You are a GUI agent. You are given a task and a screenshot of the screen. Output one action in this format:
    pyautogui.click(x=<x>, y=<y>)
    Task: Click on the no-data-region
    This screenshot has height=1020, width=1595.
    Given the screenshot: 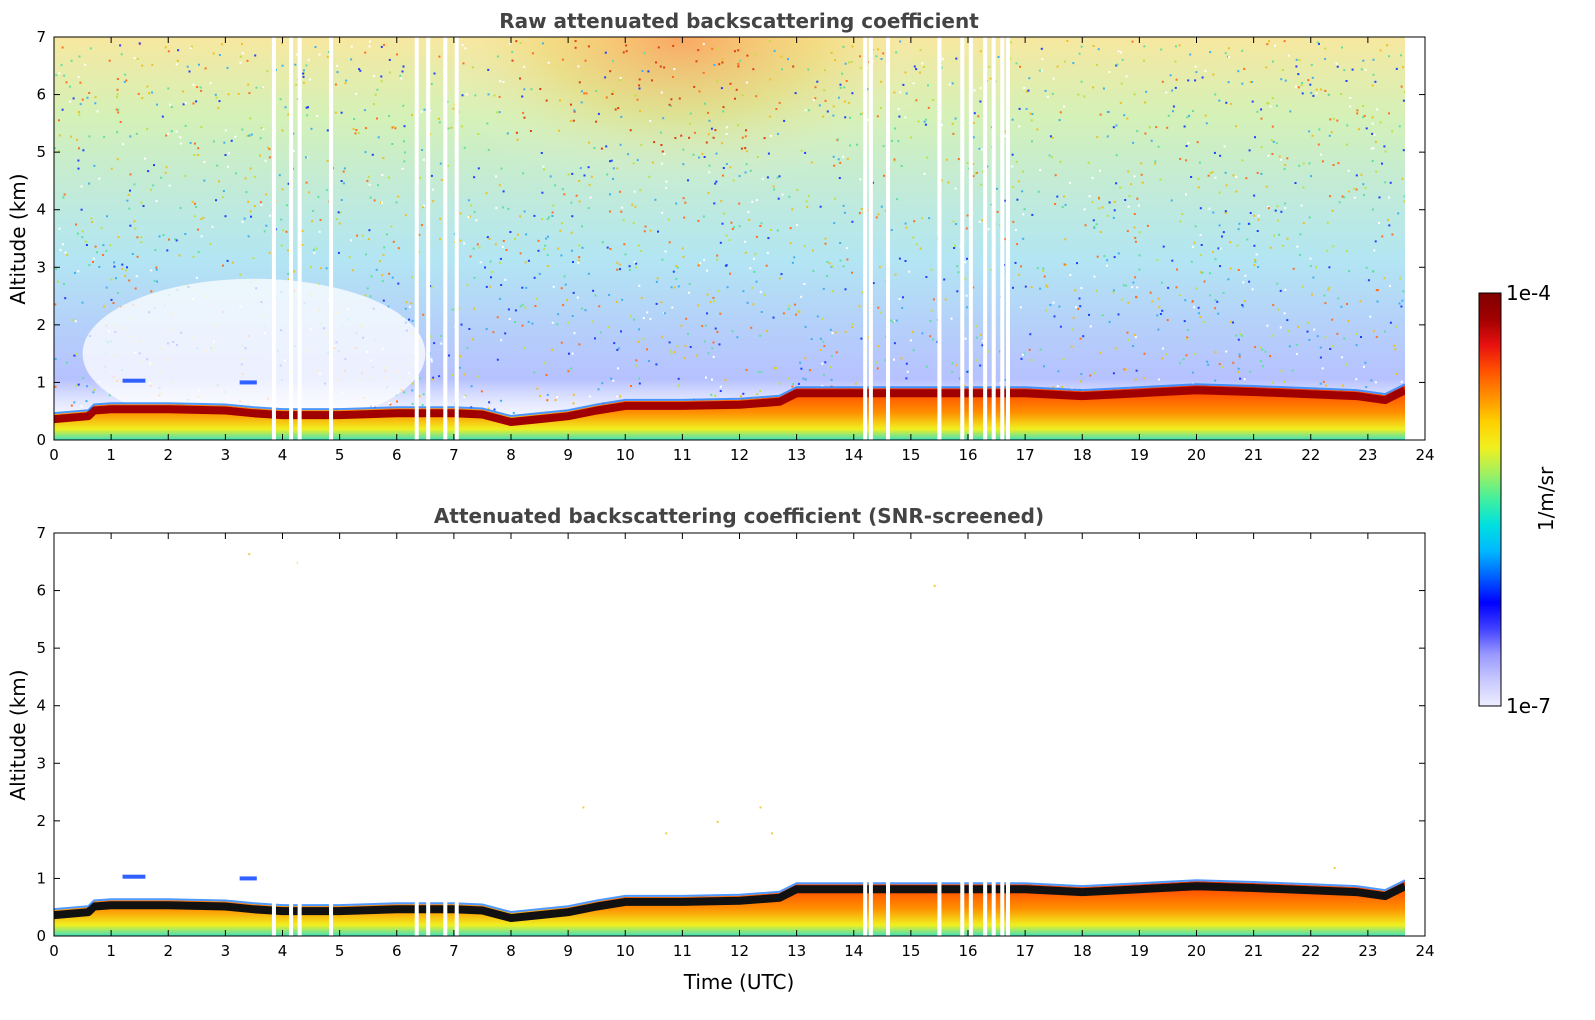 What is the action you would take?
    pyautogui.click(x=1414, y=238)
    